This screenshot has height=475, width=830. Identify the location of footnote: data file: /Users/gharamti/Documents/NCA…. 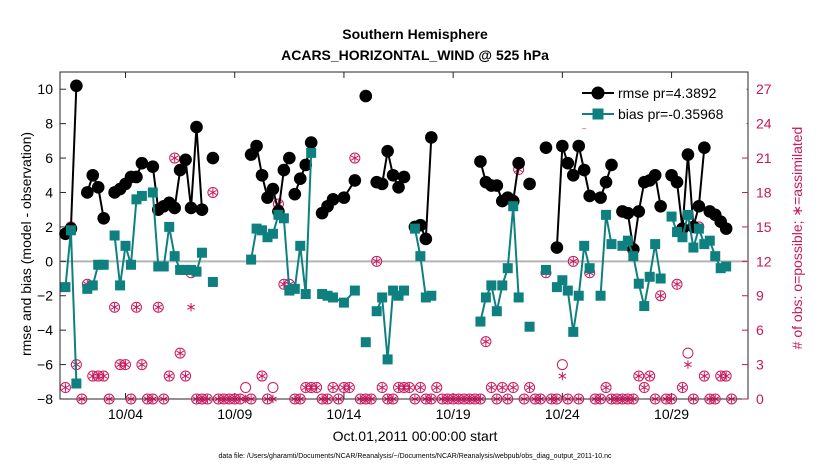
(415, 456).